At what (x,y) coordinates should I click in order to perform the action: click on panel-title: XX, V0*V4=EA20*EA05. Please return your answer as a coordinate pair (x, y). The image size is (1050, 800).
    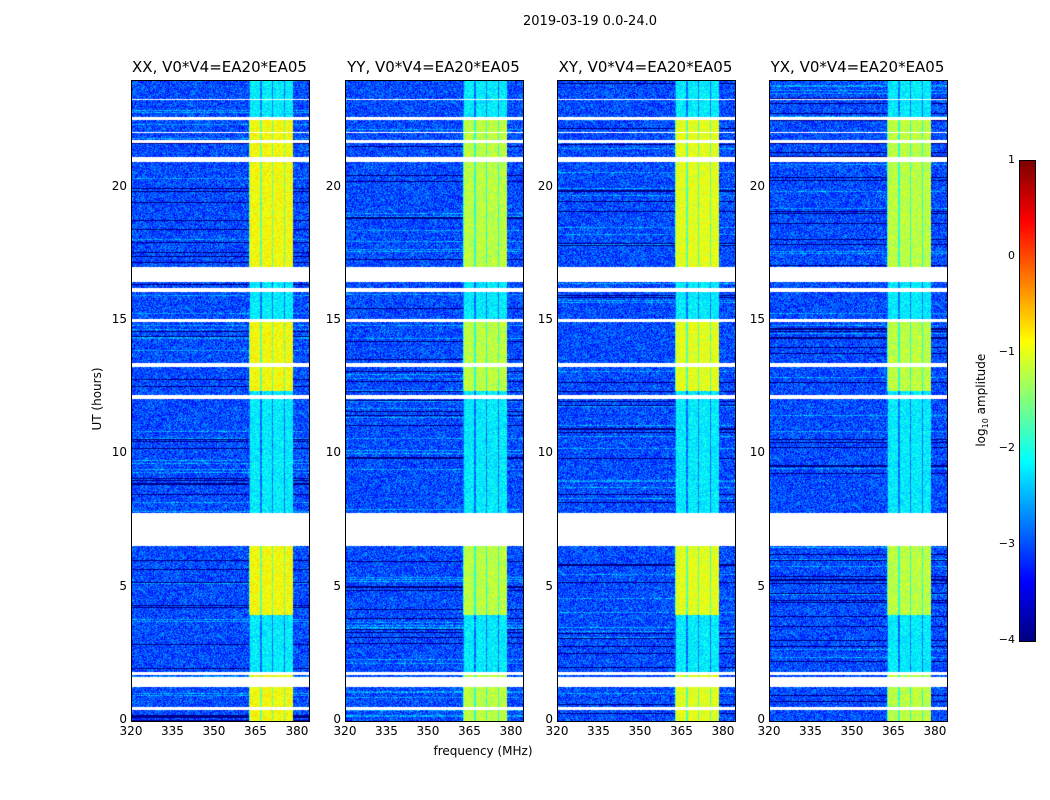
    Looking at the image, I should click on (219, 67).